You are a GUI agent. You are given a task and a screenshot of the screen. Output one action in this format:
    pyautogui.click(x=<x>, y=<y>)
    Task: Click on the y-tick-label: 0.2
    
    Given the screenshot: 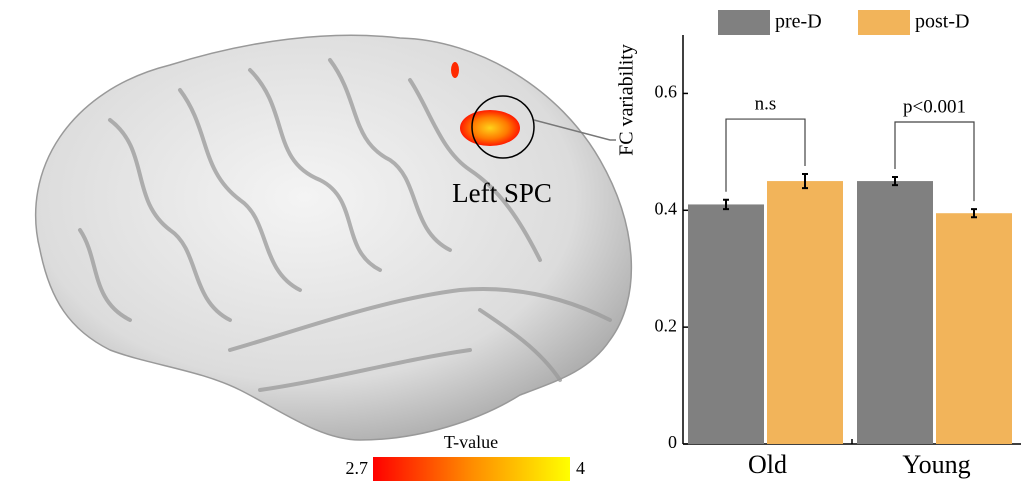 What is the action you would take?
    pyautogui.click(x=666, y=325)
    